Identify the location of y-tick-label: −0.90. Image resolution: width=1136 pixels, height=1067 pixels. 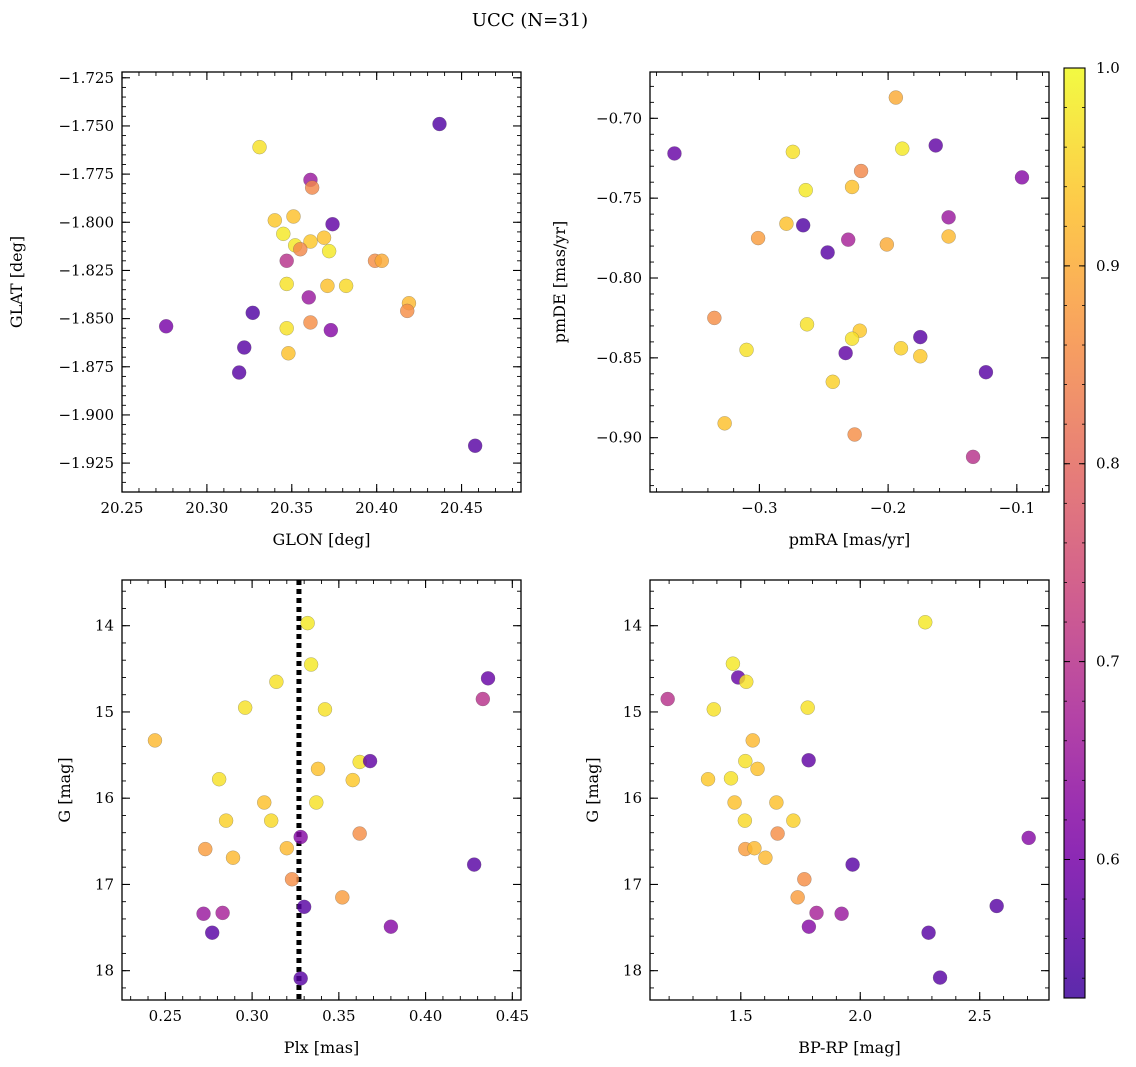
(619, 438).